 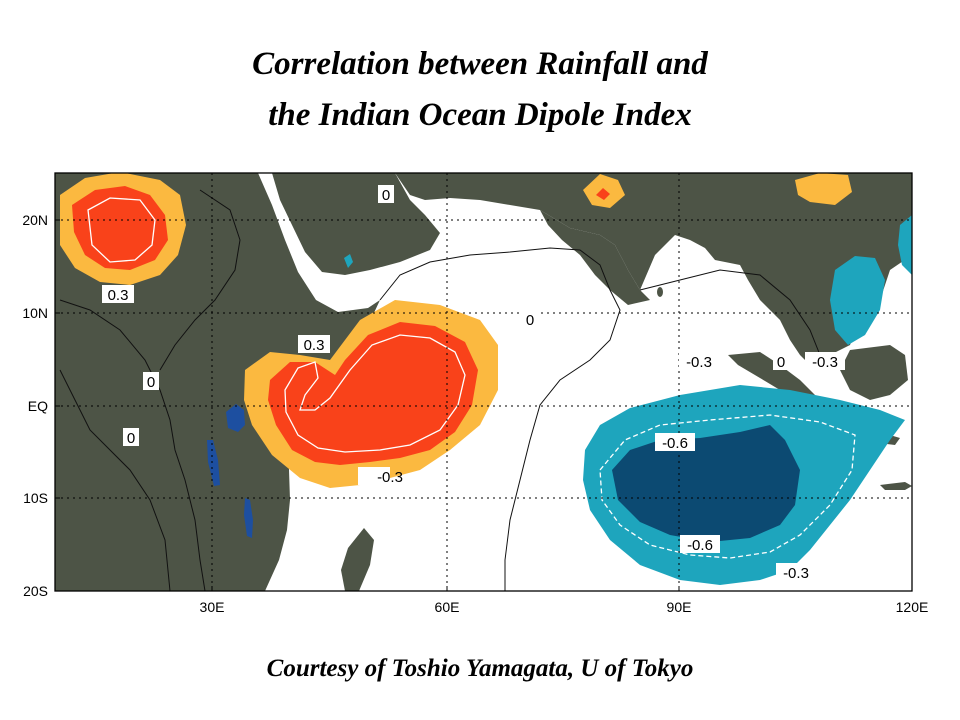 What do you see at coordinates (480, 115) in the screenshot?
I see `title-line-2: the Indian Ocean Dipole Index` at bounding box center [480, 115].